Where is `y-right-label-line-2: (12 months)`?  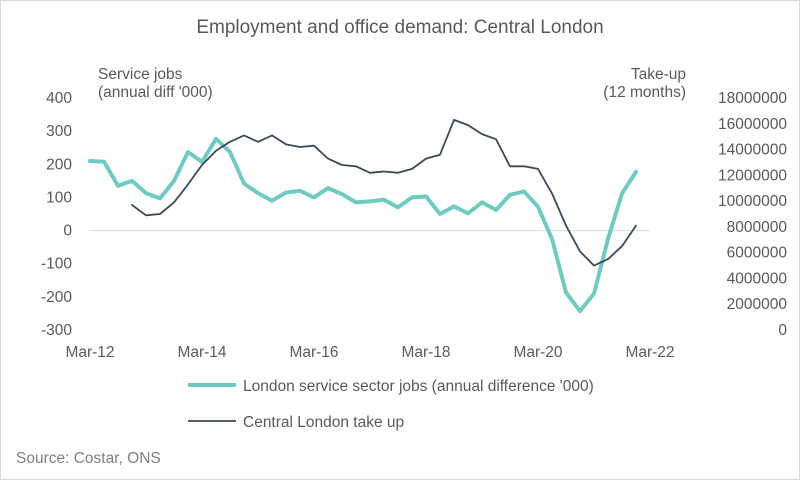 y-right-label-line-2: (12 months) is located at coordinates (644, 92).